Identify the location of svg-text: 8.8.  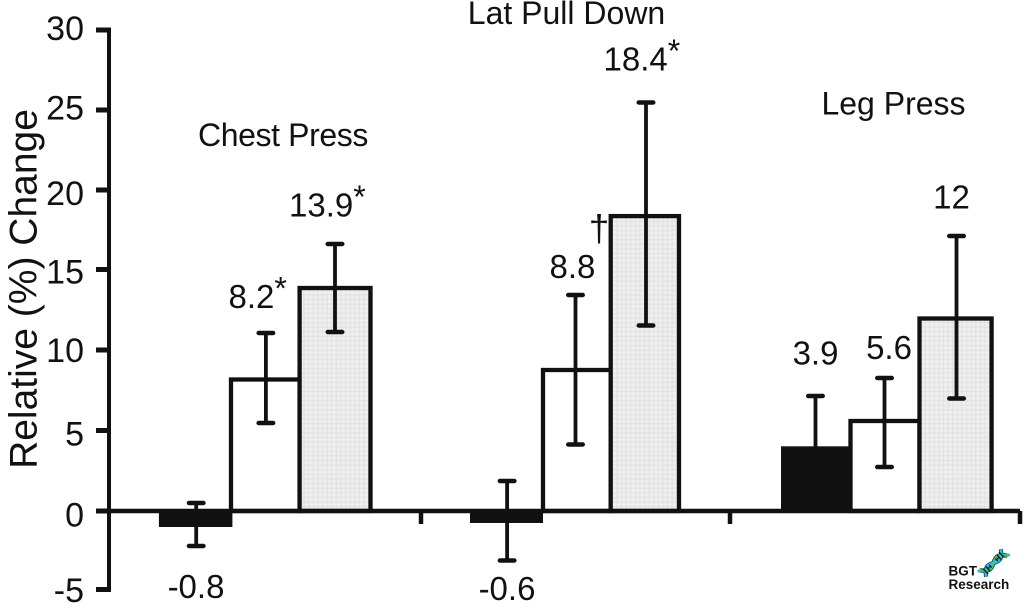
(573, 266).